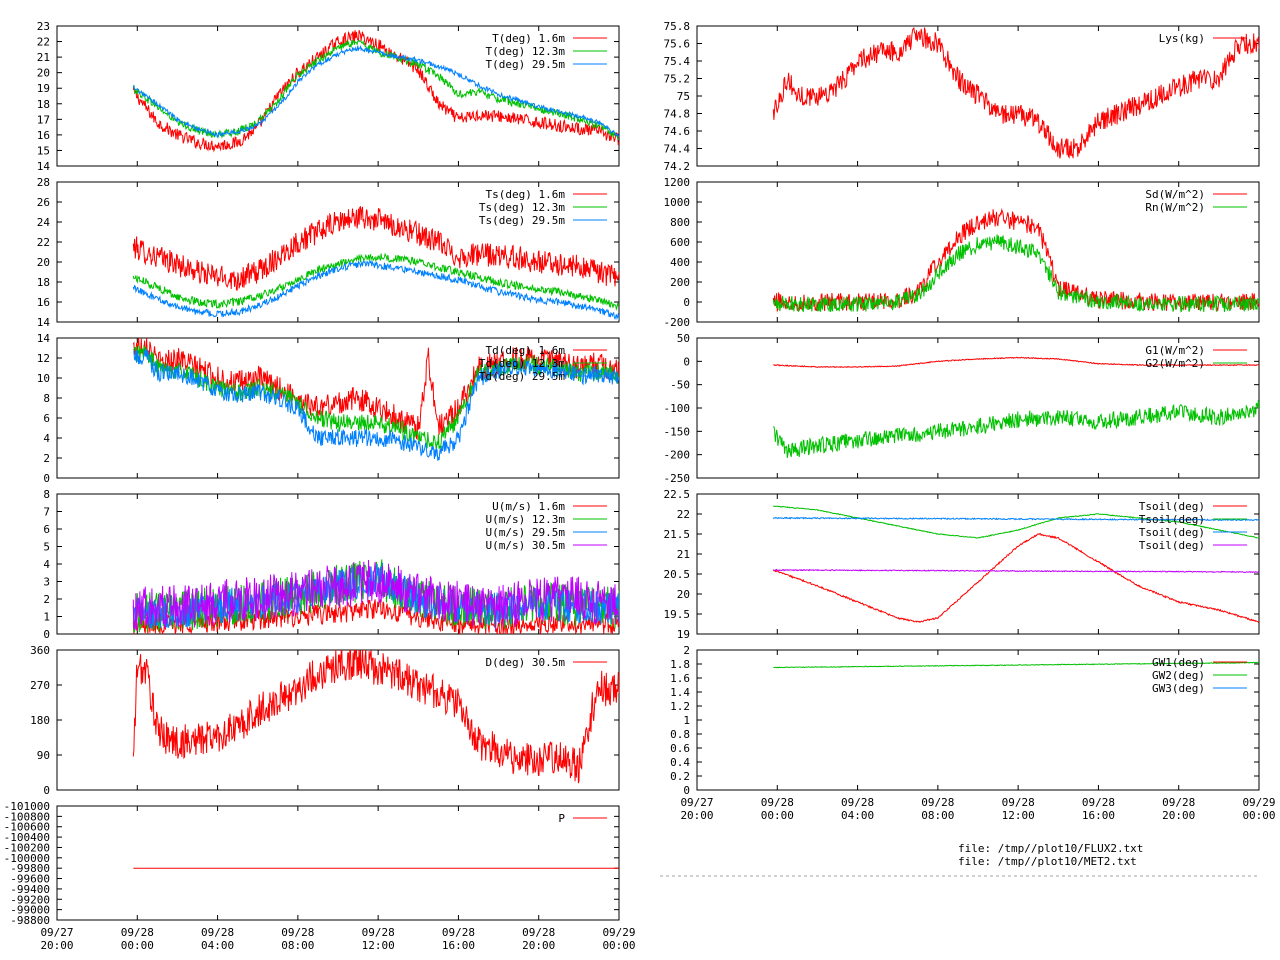  Describe the element at coordinates (1175, 350) in the screenshot. I see `legend-label: G1(W/m^2)` at that location.